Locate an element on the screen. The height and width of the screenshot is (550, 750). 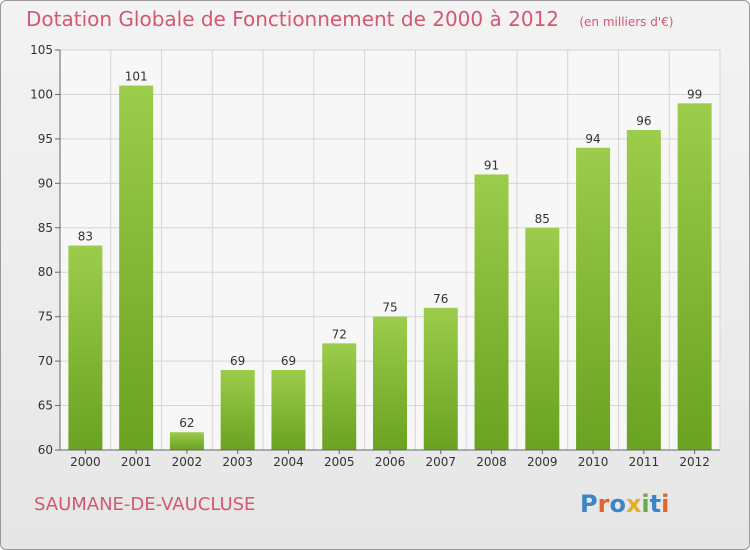
x-tick-label-2006: 2006 is located at coordinates (390, 462).